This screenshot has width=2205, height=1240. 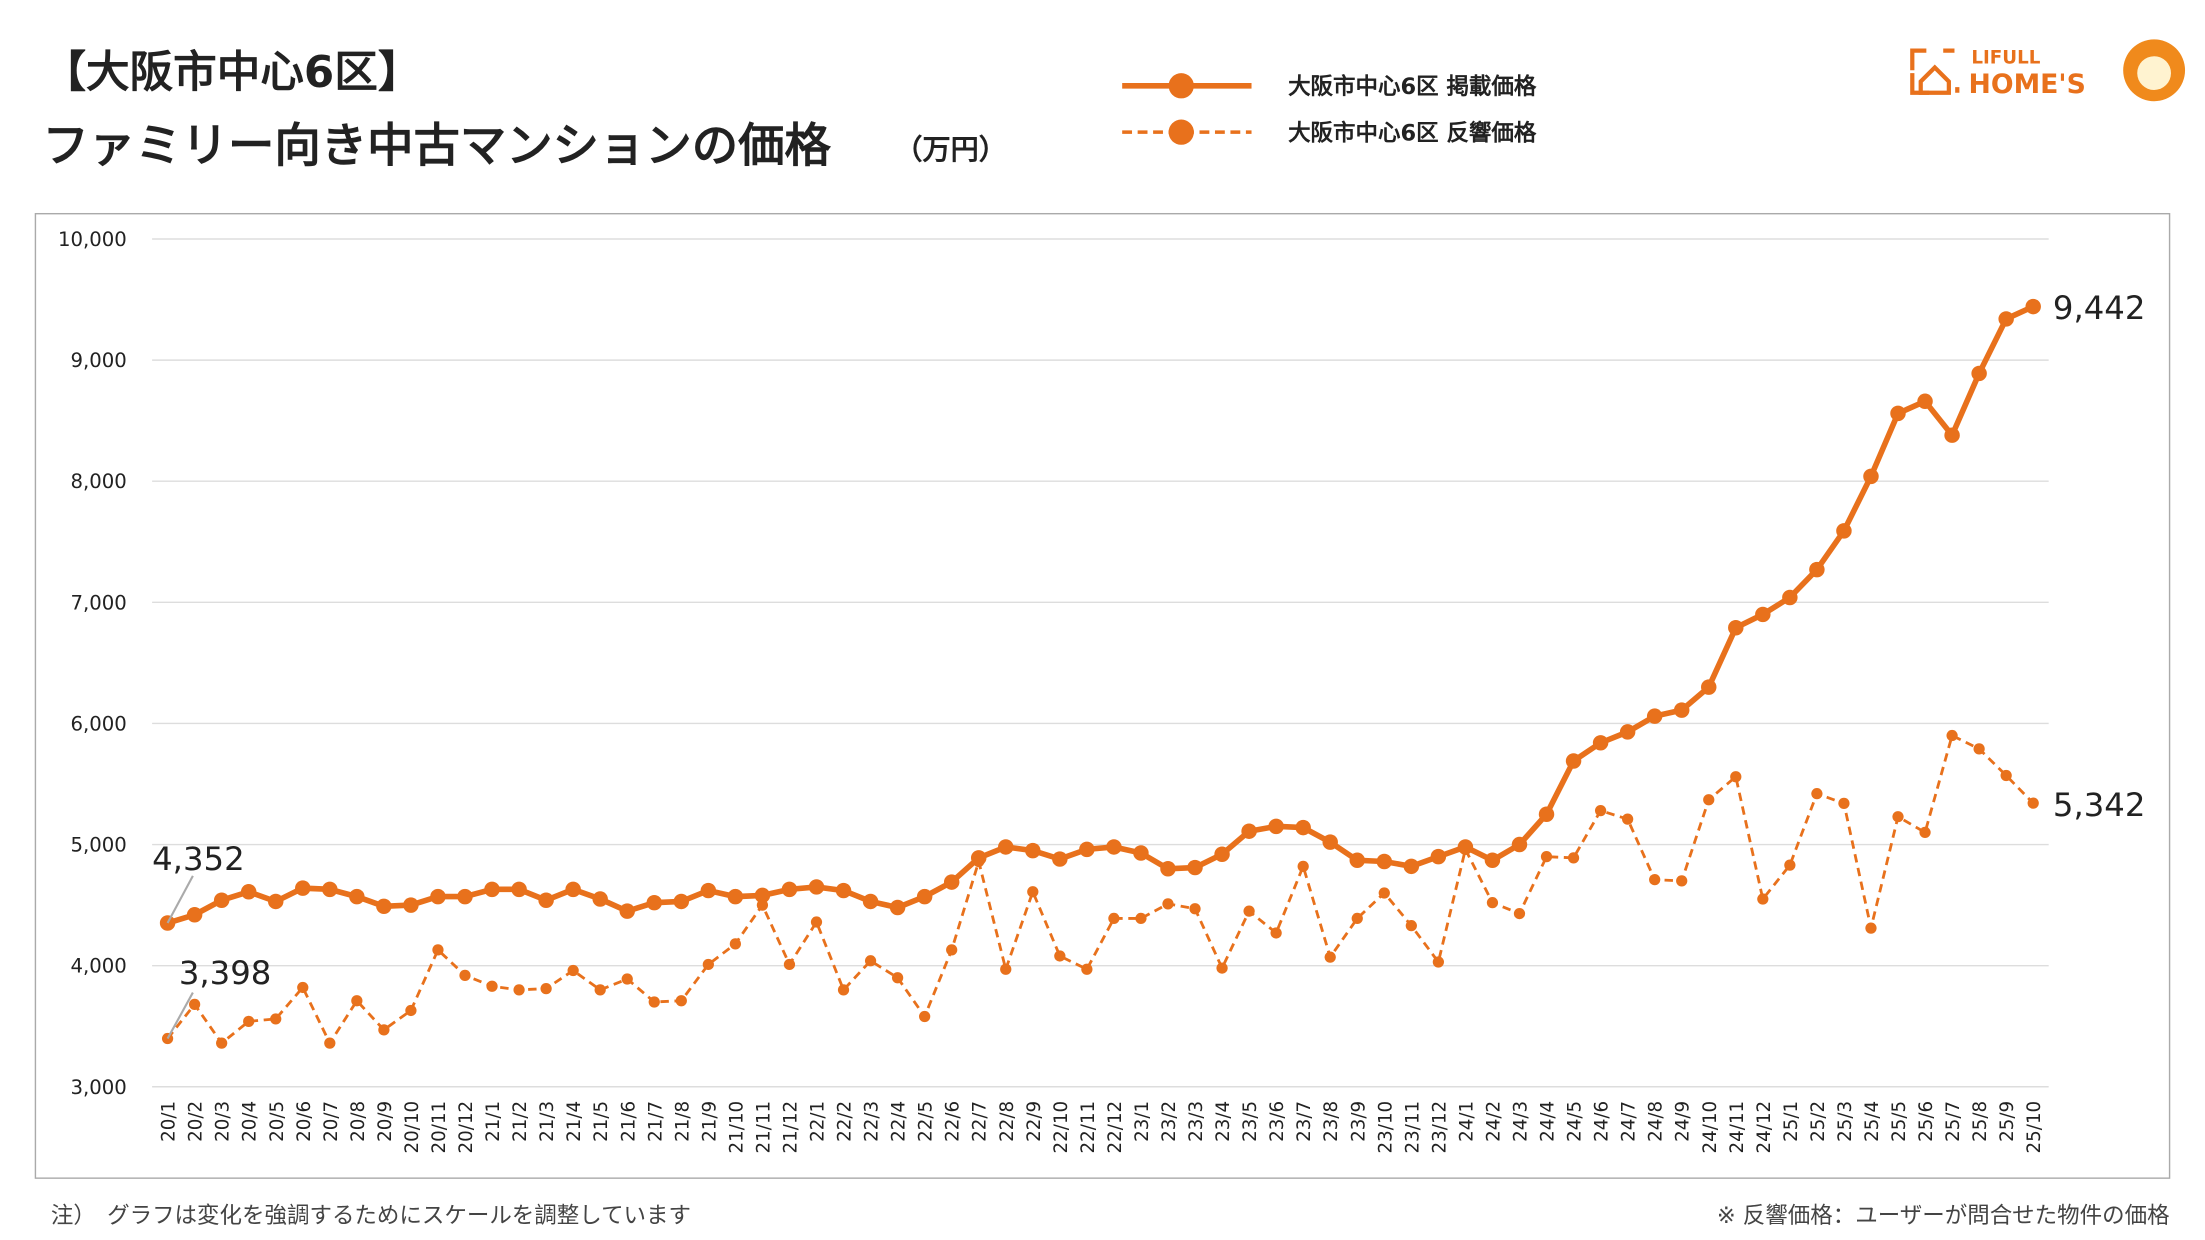 I want to click on x-tick-label: 24/5, so click(x=1575, y=1121).